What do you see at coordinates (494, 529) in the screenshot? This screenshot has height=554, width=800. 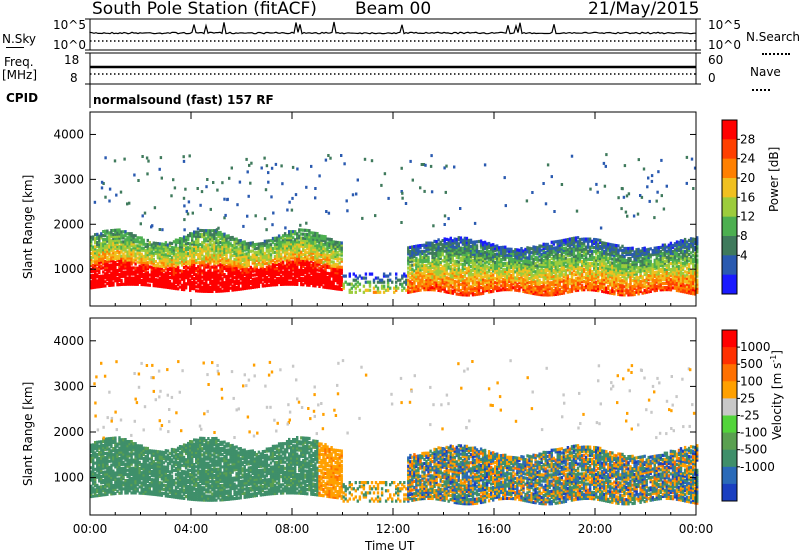 I see `x-tick-label: 16:00` at bounding box center [494, 529].